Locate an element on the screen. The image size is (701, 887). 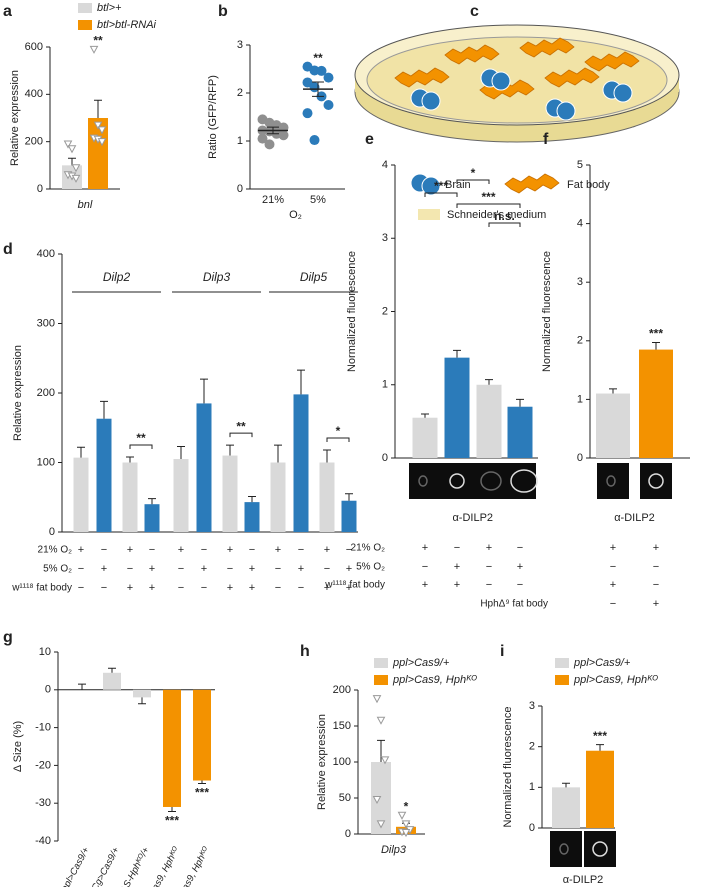
x-tick-label: Dilp3 is located at coordinates (394, 850).